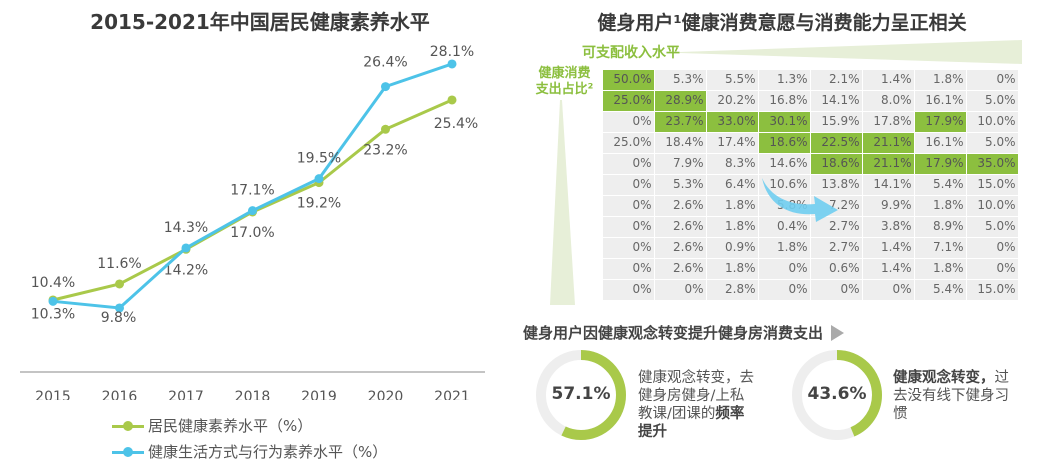 This screenshot has height=469, width=1044. Describe the element at coordinates (784, 122) in the screenshot. I see `table-cell: 30.1%` at that location.